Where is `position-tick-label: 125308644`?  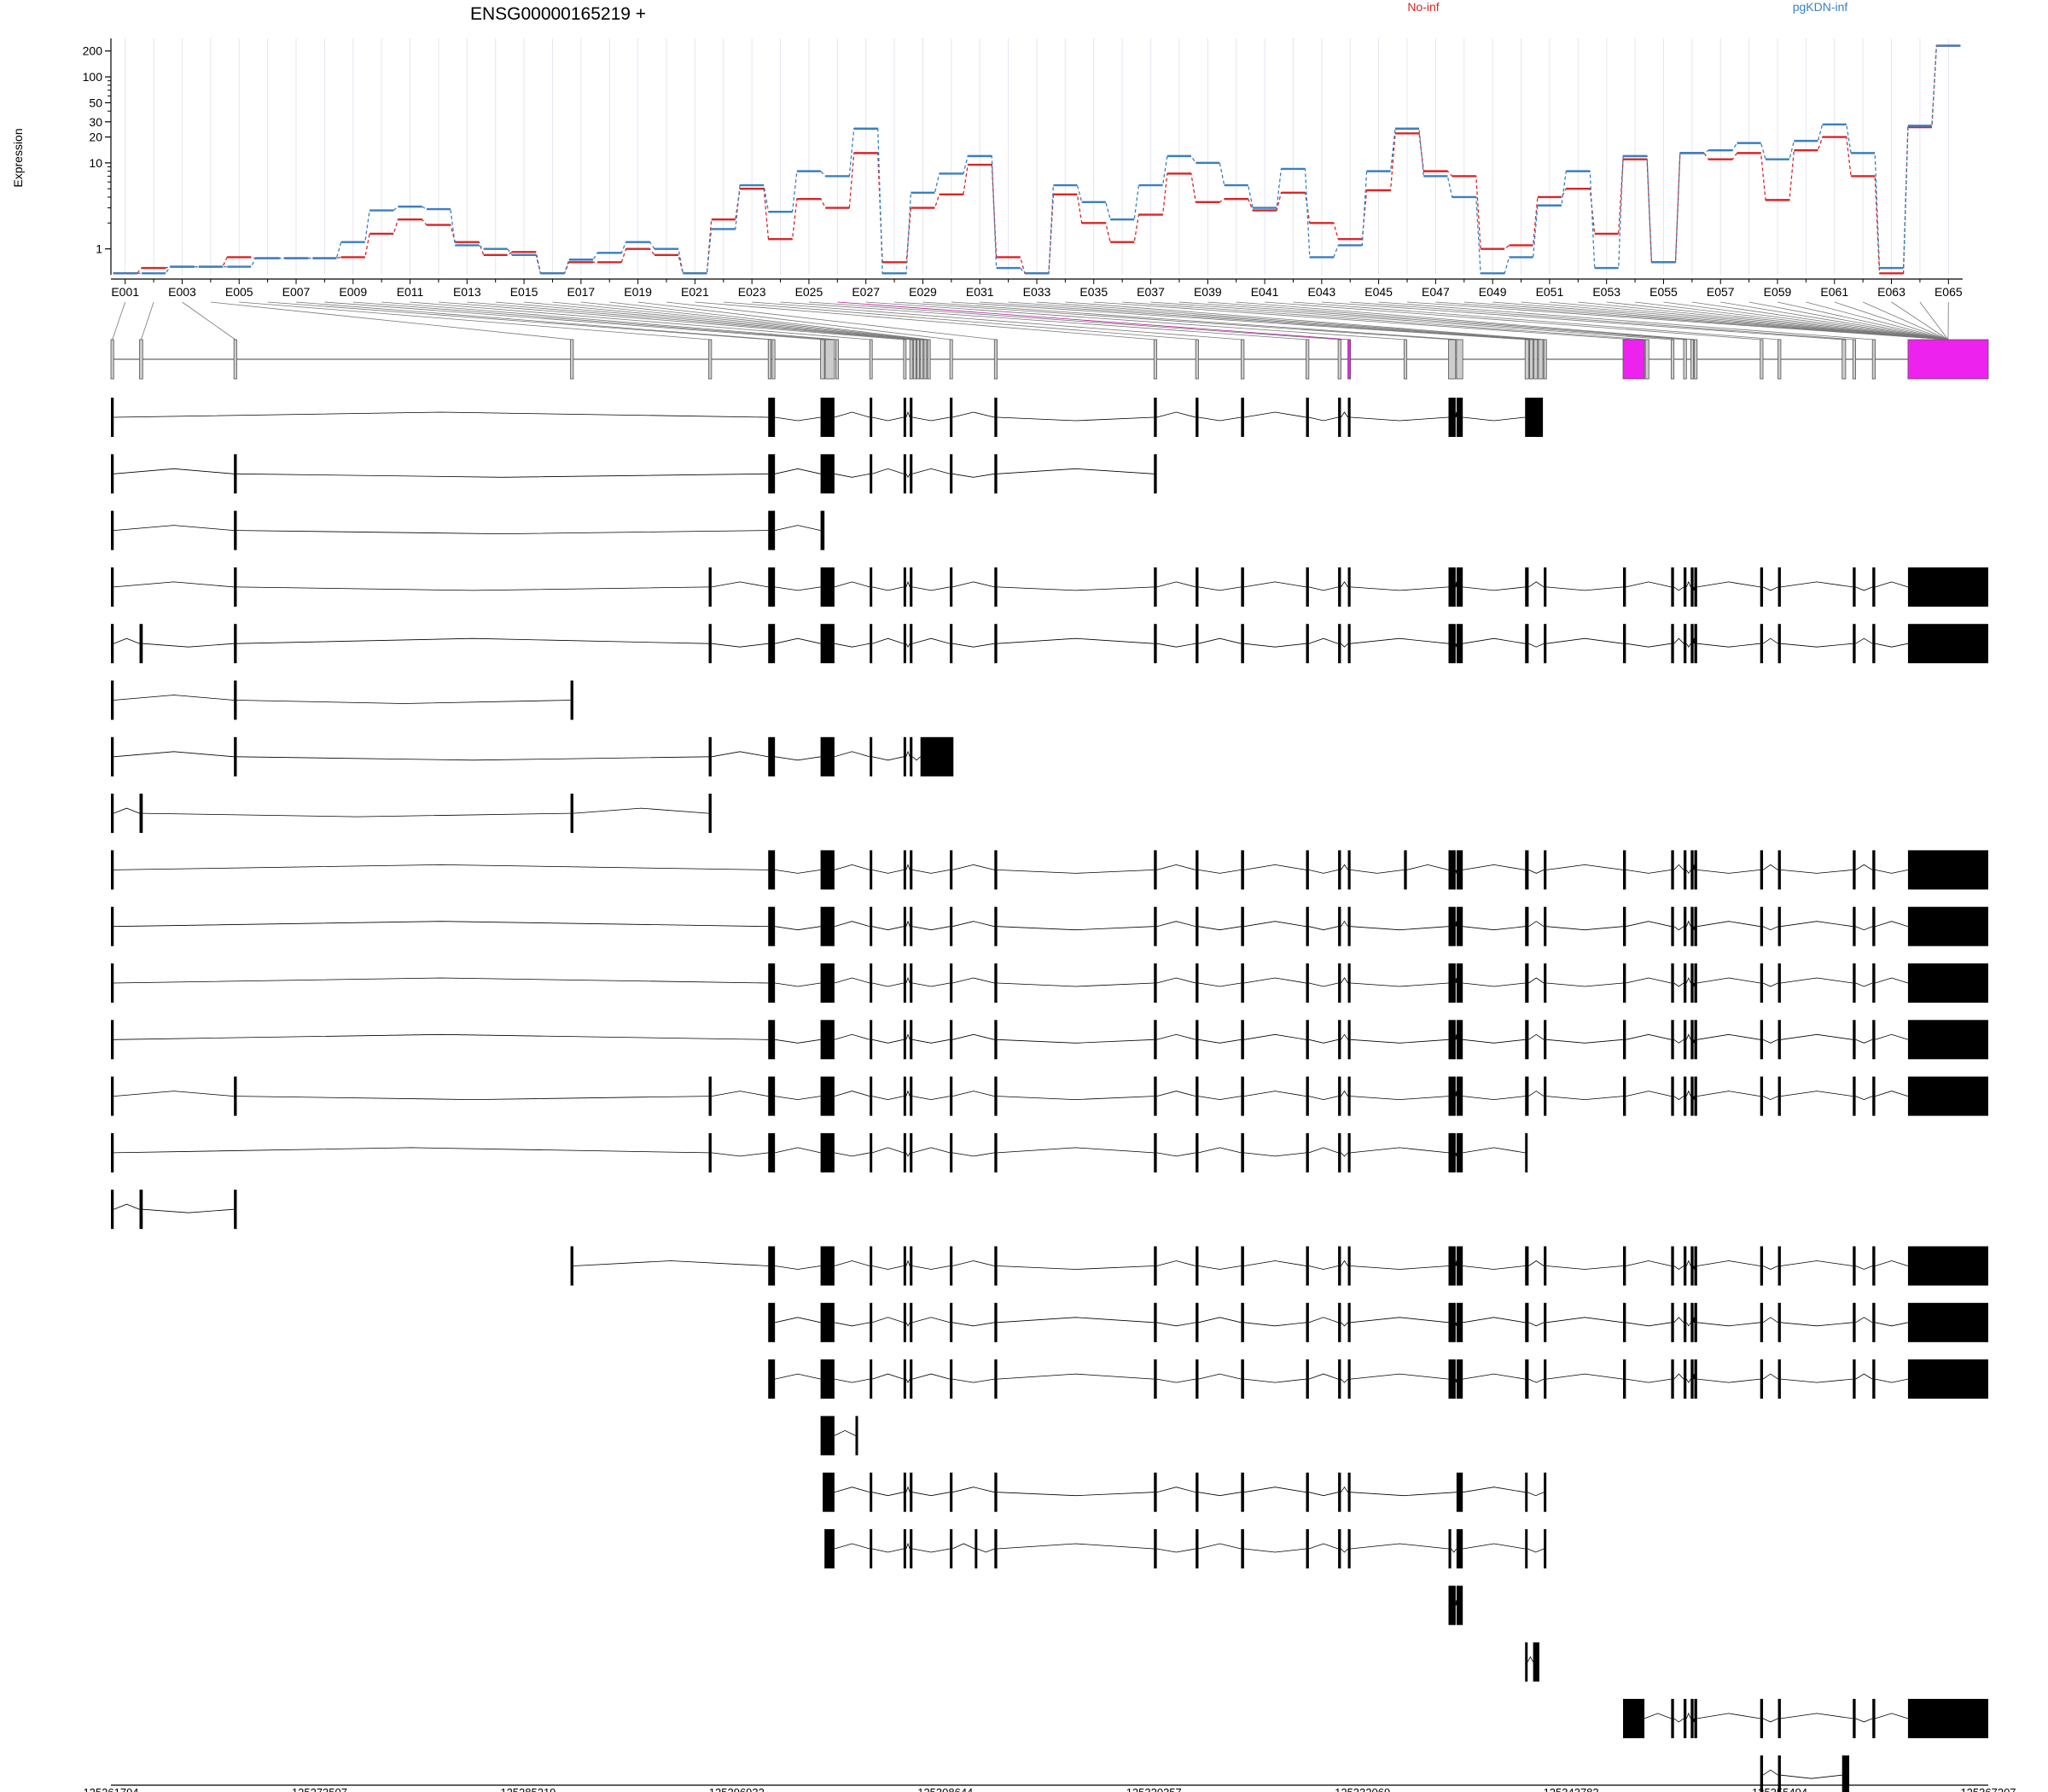
position-tick-label: 125308644 is located at coordinates (945, 1789).